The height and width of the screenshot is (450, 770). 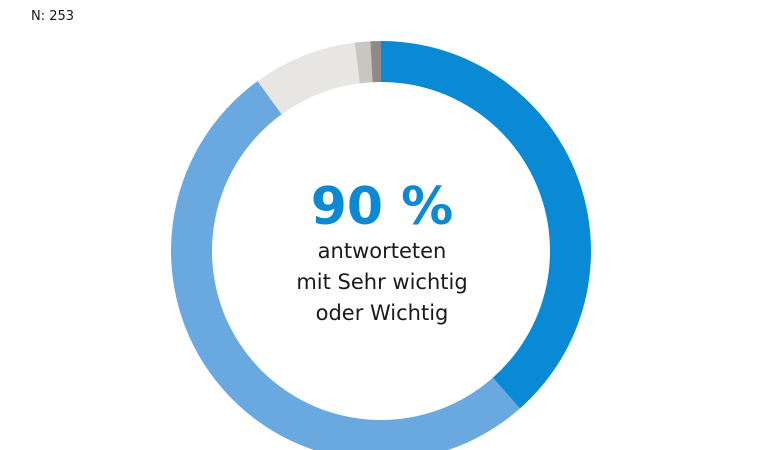 What do you see at coordinates (382, 207) in the screenshot?
I see `center-percentage: 90 %` at bounding box center [382, 207].